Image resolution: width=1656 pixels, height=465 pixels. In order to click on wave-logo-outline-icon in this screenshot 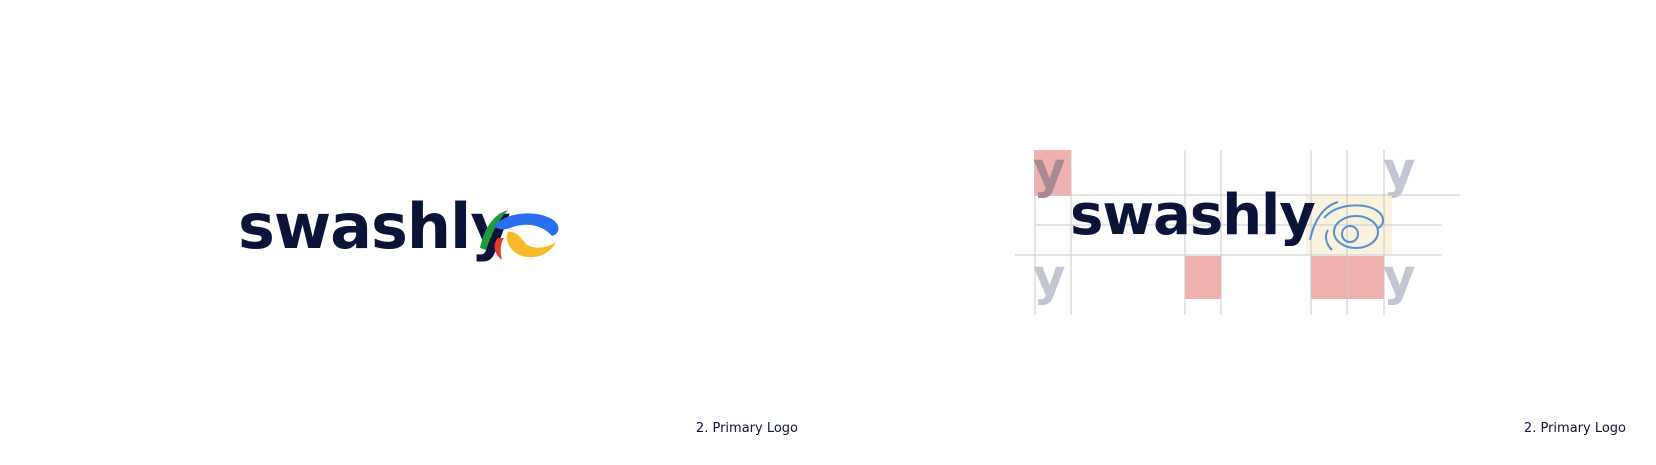, I will do `click(1346, 226)`.